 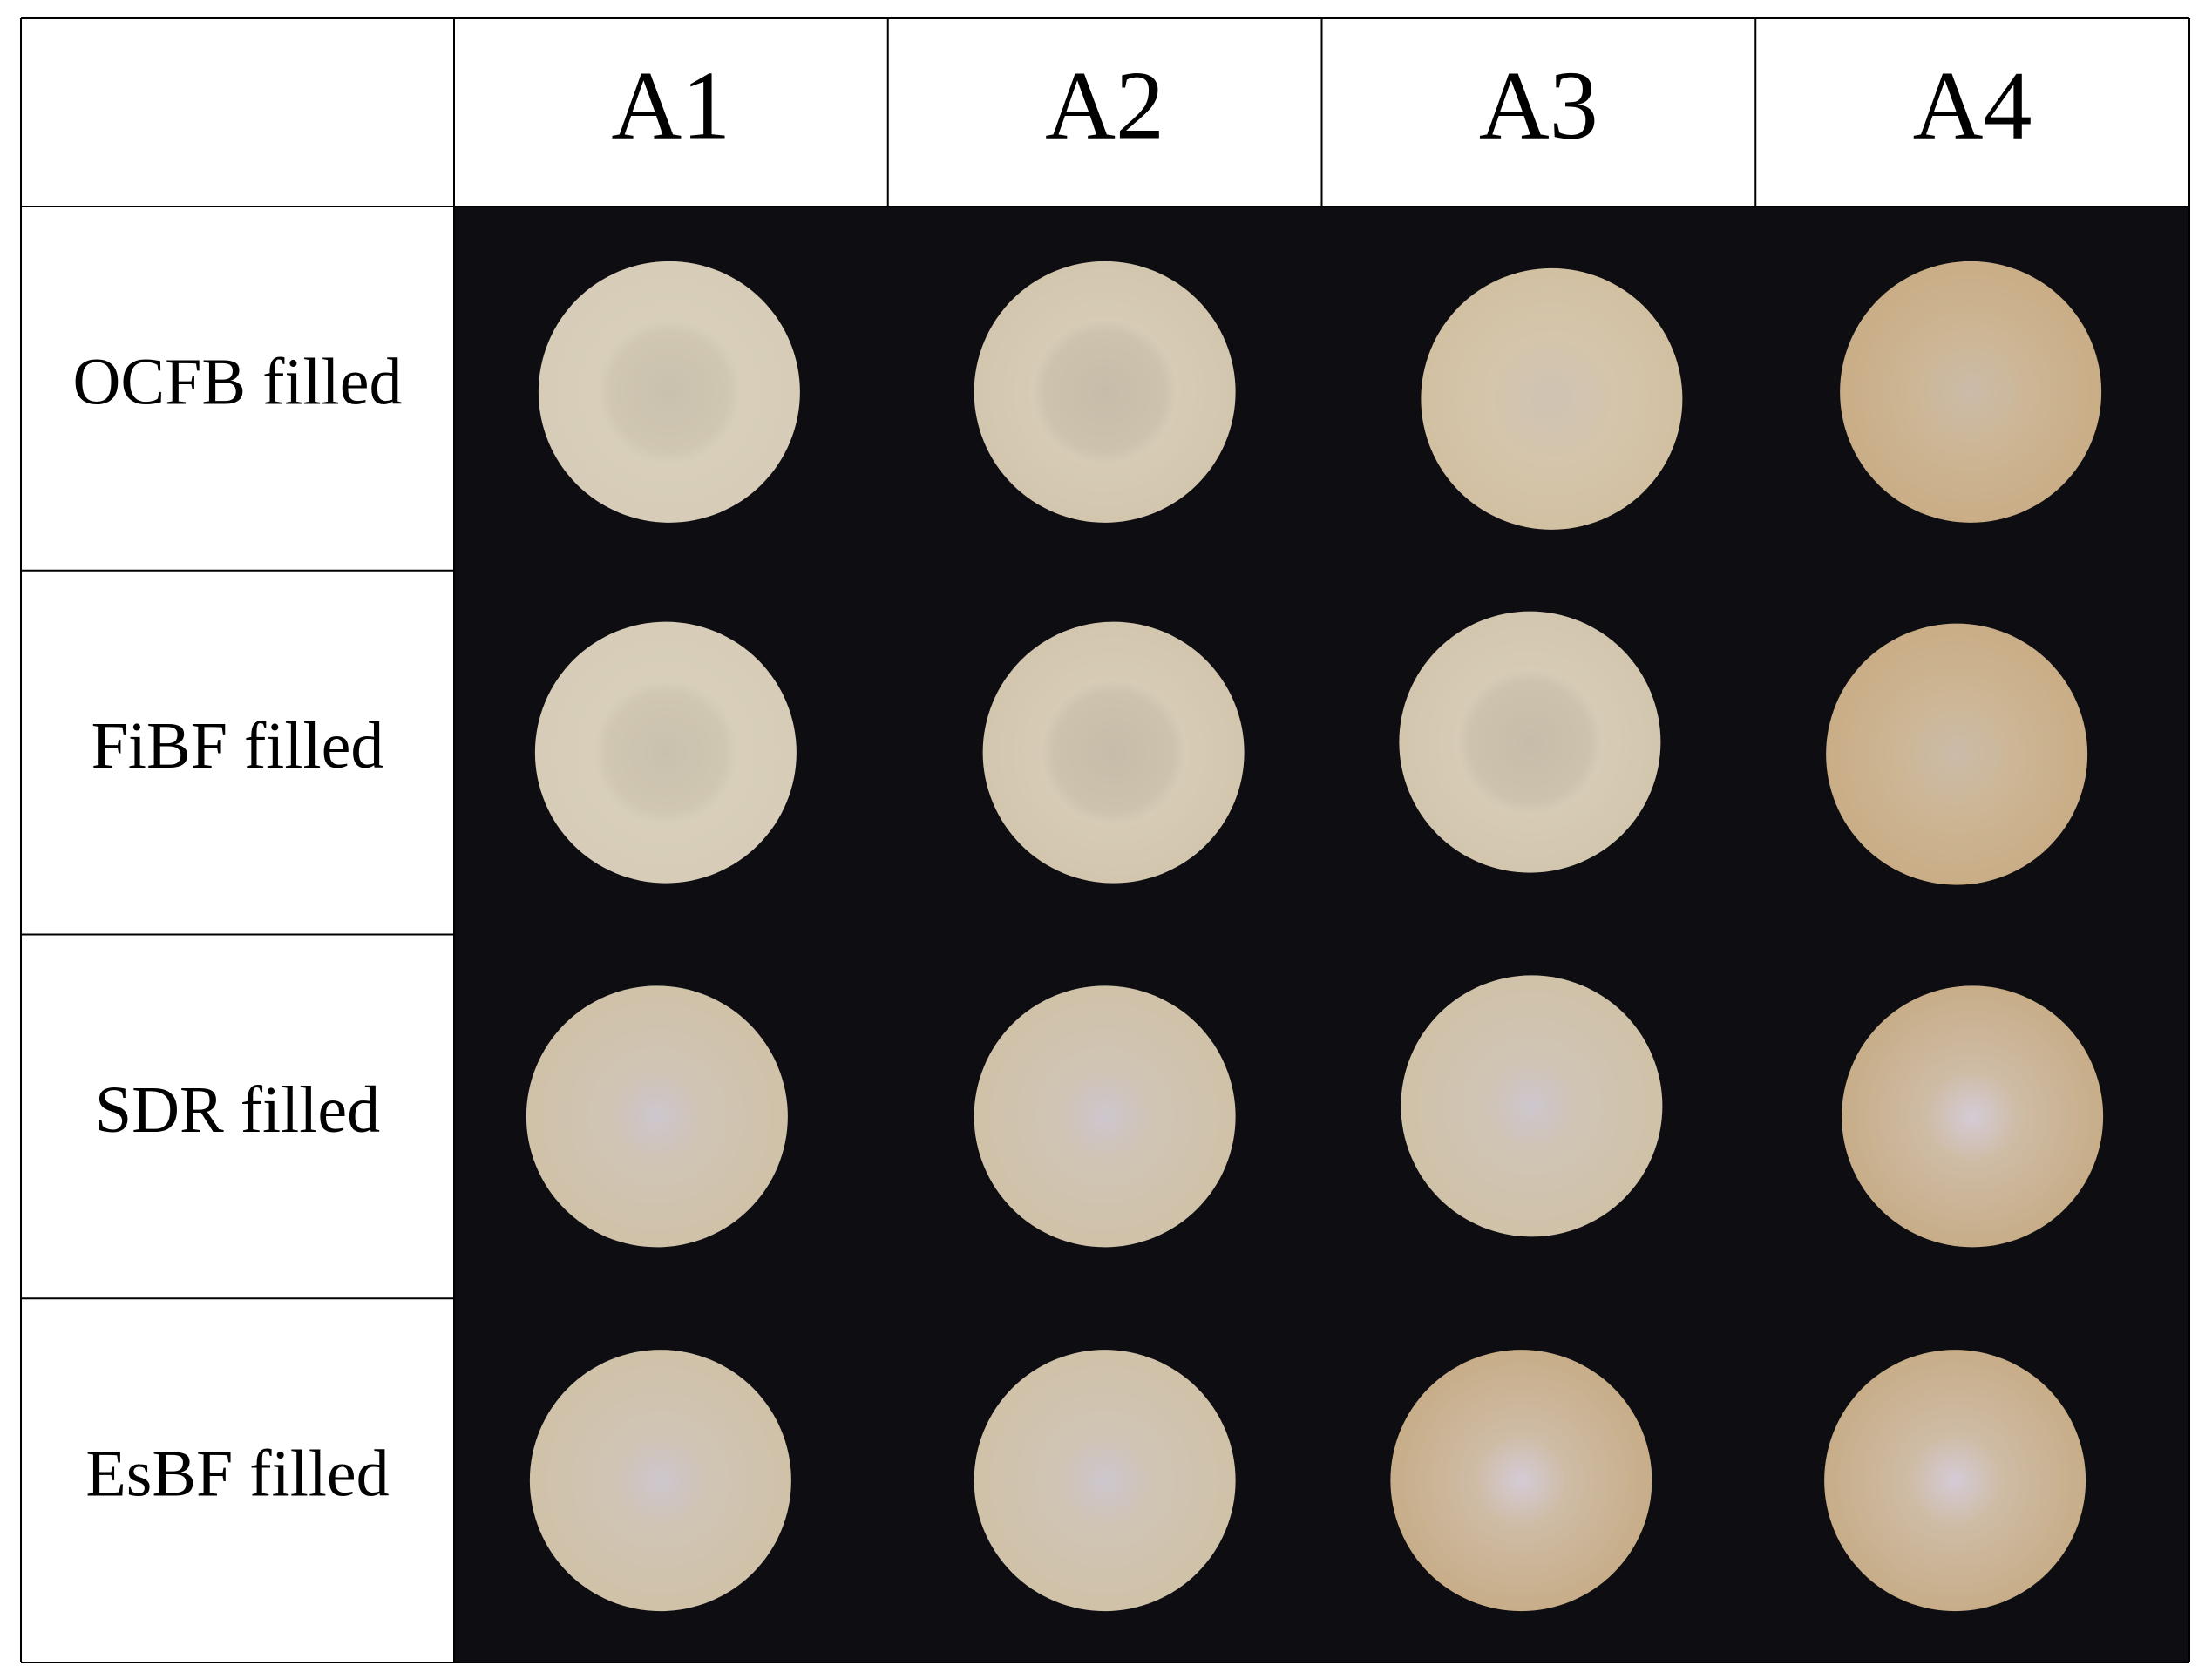 What do you see at coordinates (238, 745) in the screenshot?
I see `row-label: FiBF filled` at bounding box center [238, 745].